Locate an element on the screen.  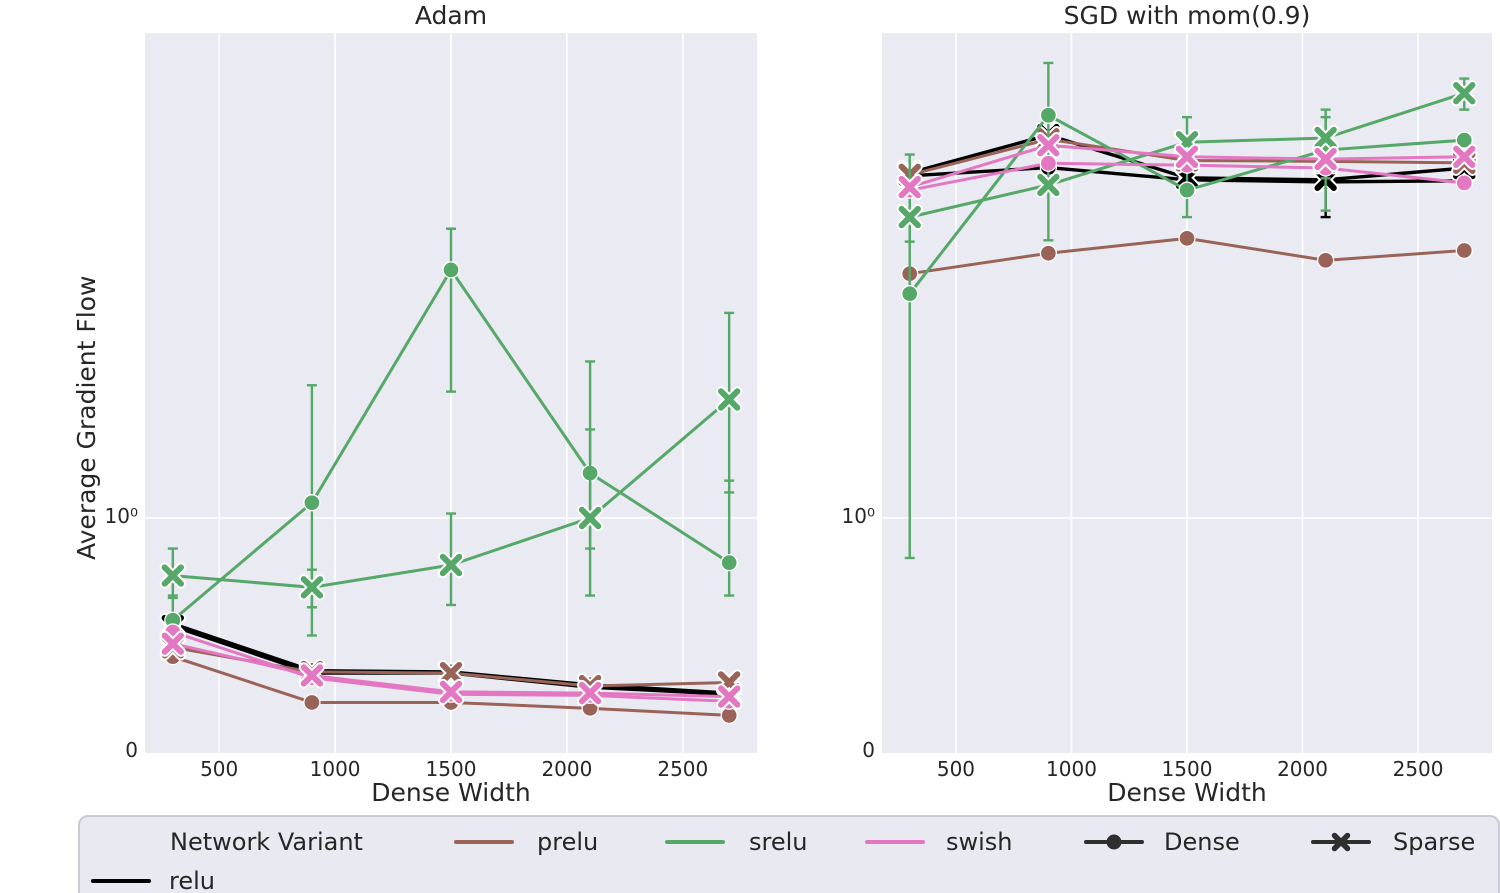
legend-swatch-Dense is located at coordinates (1114, 842).